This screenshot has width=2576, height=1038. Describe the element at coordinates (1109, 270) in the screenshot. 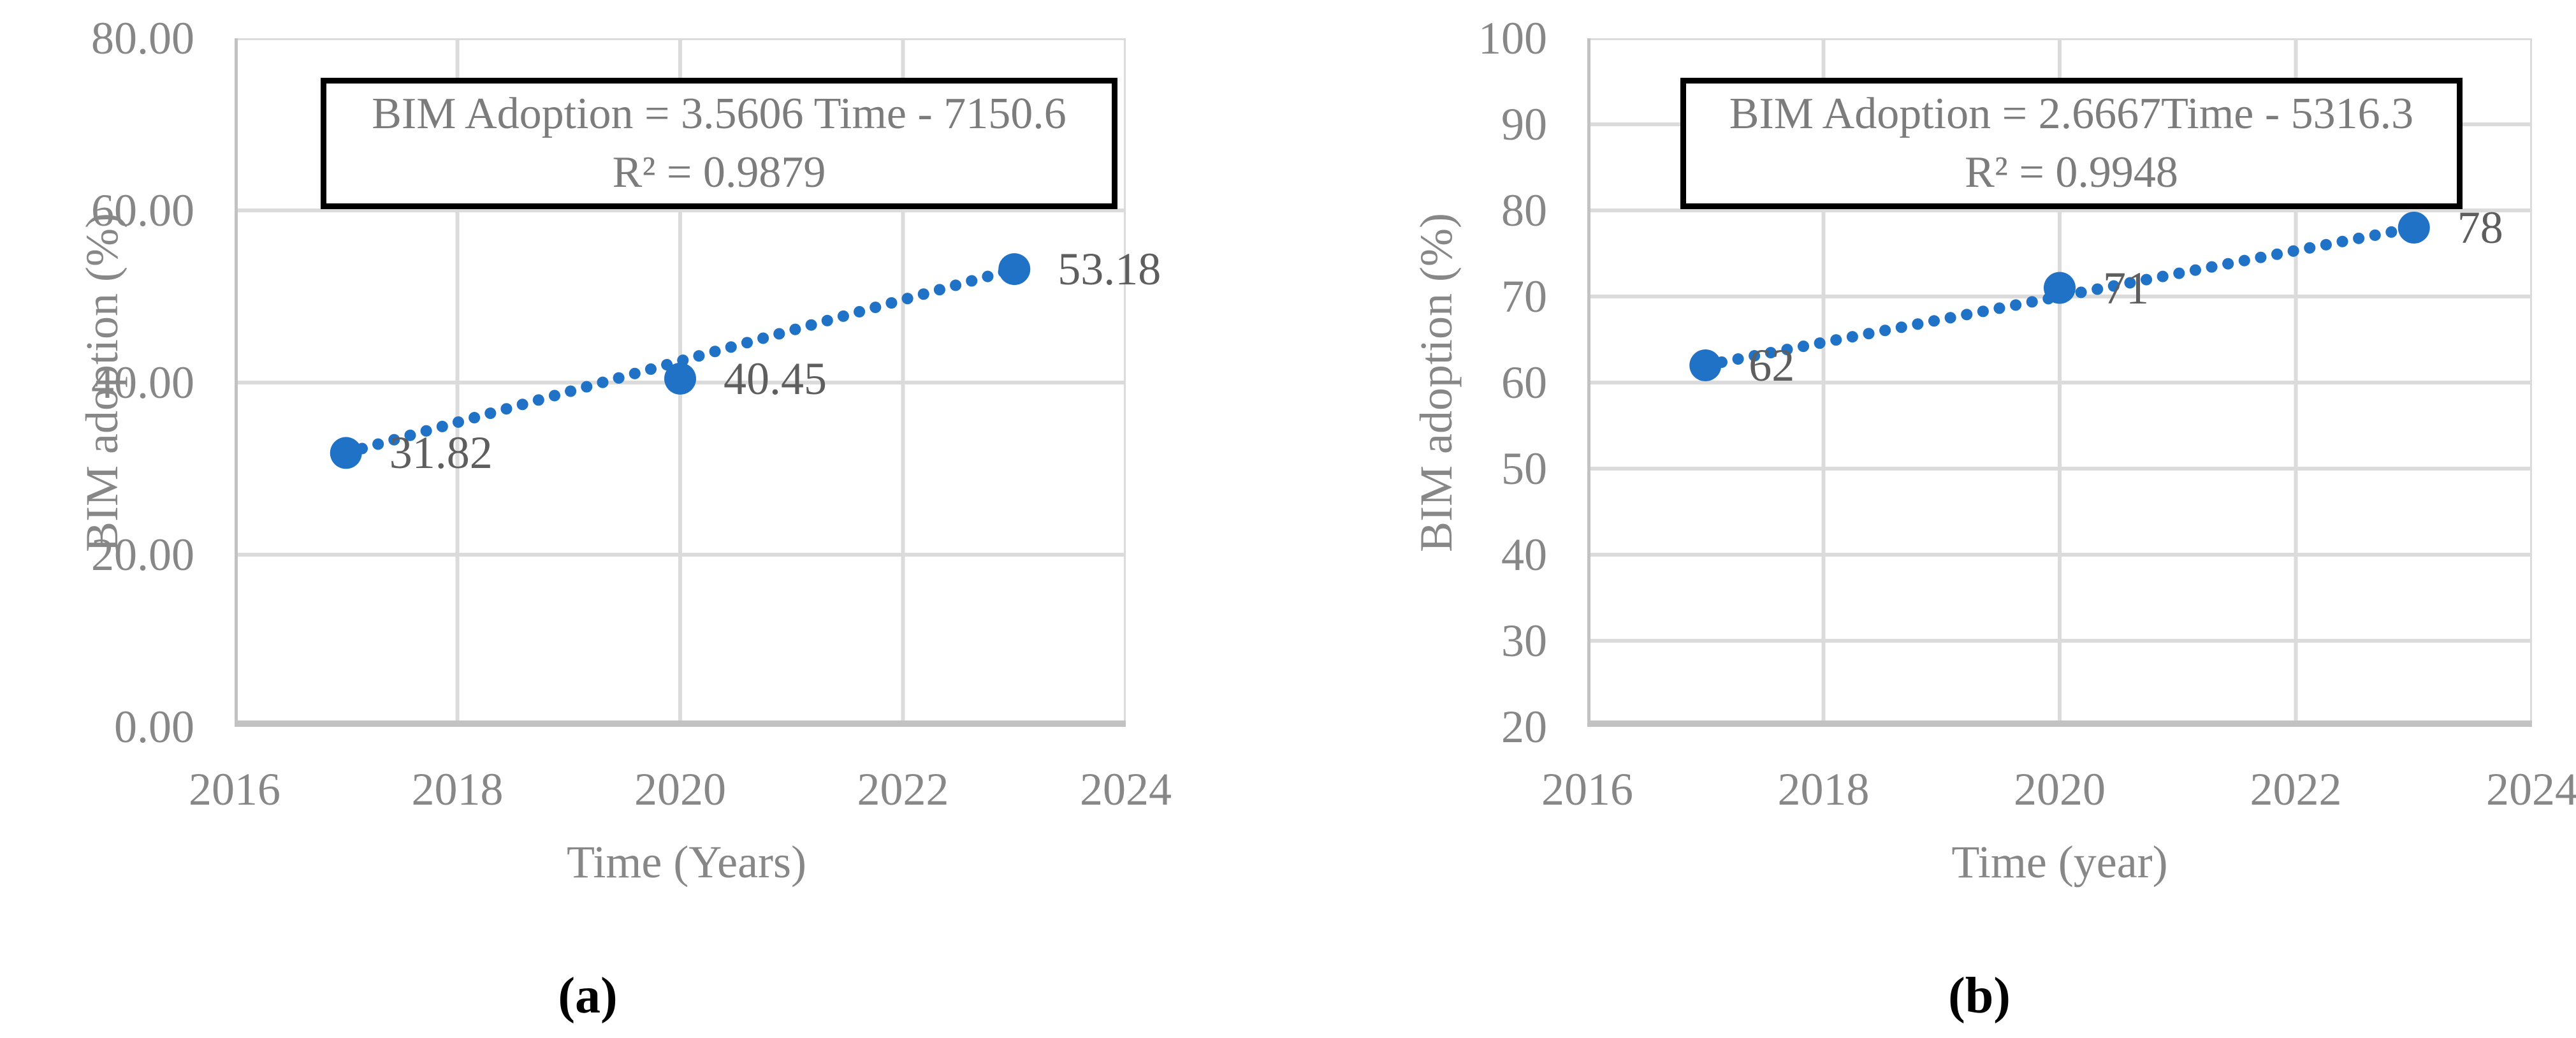

I see `data-point-label: 53.18` at that location.